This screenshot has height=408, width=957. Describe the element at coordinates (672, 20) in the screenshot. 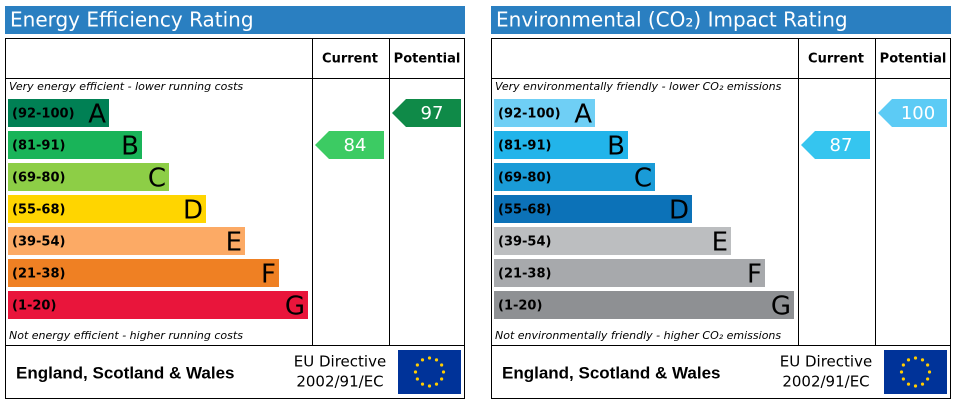

I see `chart-title: Environmental (CO₂) Impact Rating` at that location.